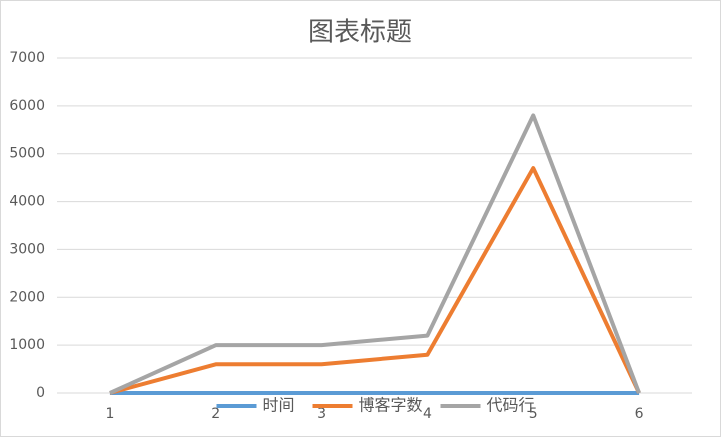 Image resolution: width=721 pixels, height=437 pixels. I want to click on legend-label: 代码行, so click(511, 405).